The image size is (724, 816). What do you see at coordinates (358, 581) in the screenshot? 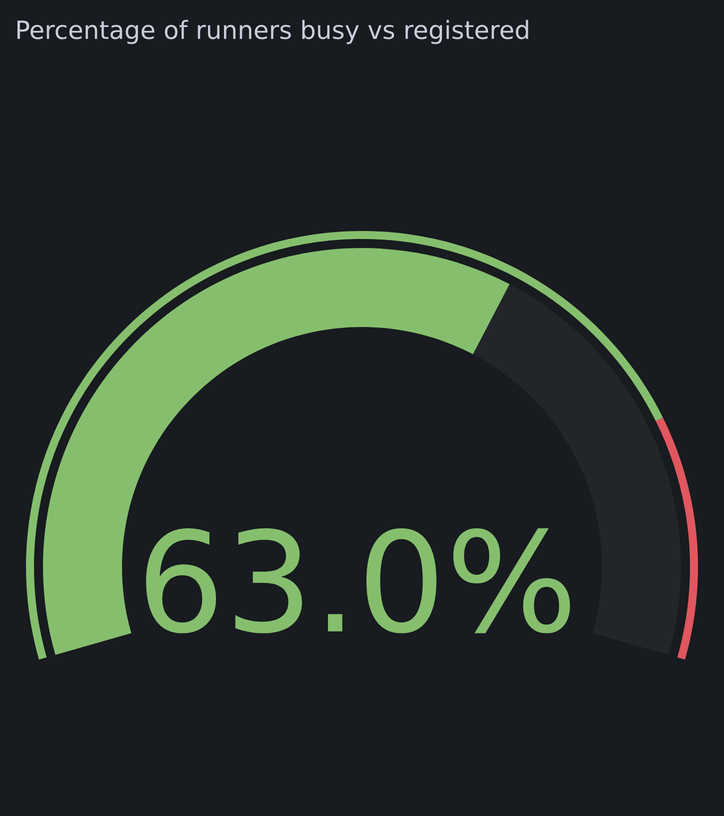
I see `text: 63.0%` at bounding box center [358, 581].